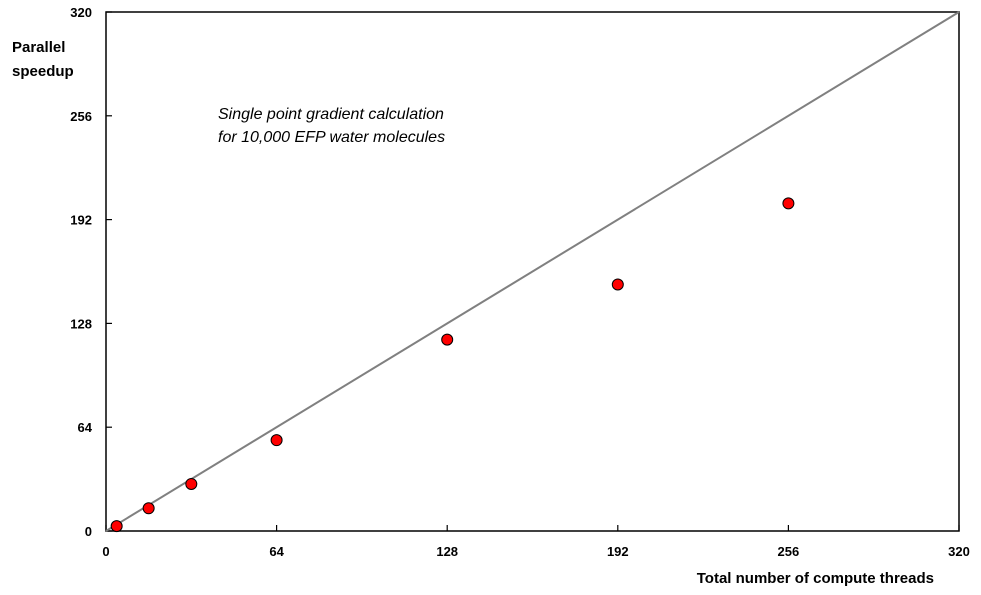 The width and height of the screenshot is (981, 595). Describe the element at coordinates (81, 116) in the screenshot. I see `y-tick-label: 256` at that location.